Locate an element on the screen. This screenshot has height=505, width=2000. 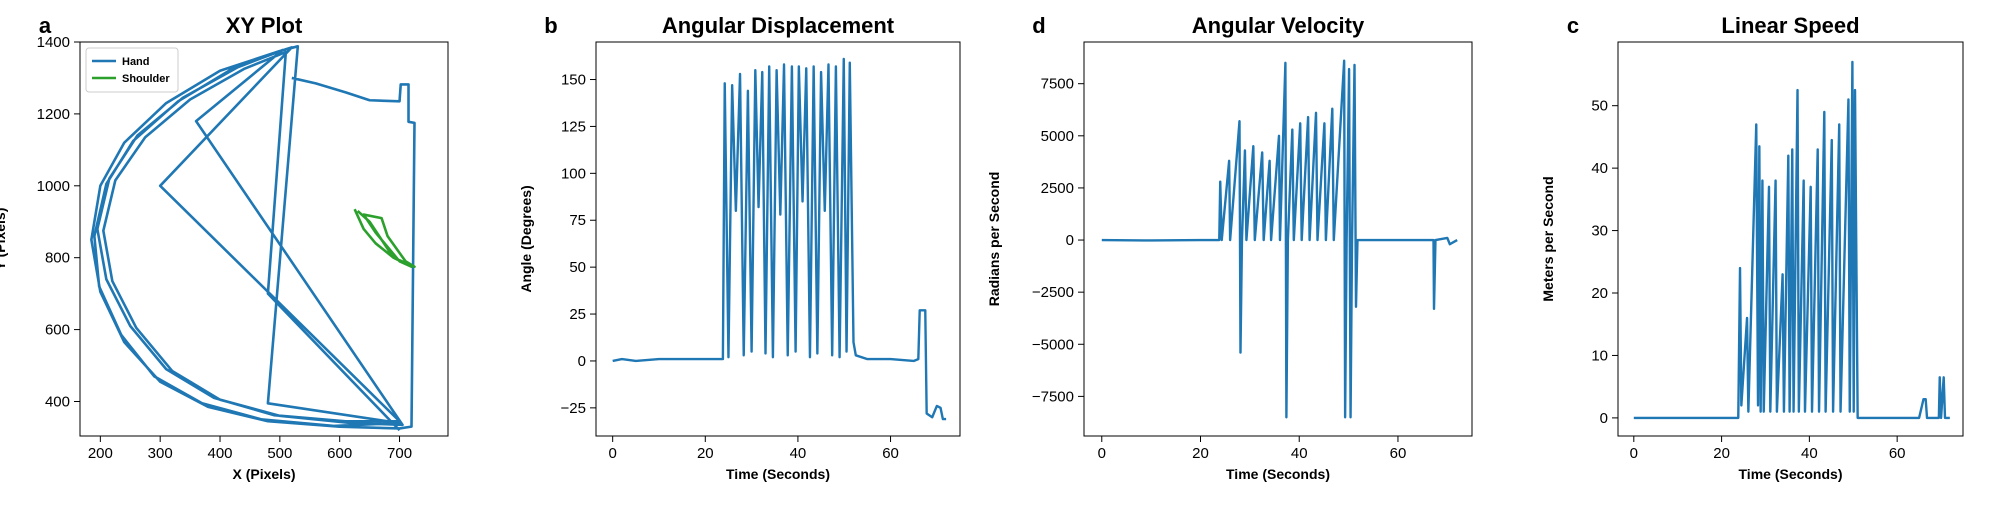
y-tick-label: 1000 is located at coordinates (53, 186).